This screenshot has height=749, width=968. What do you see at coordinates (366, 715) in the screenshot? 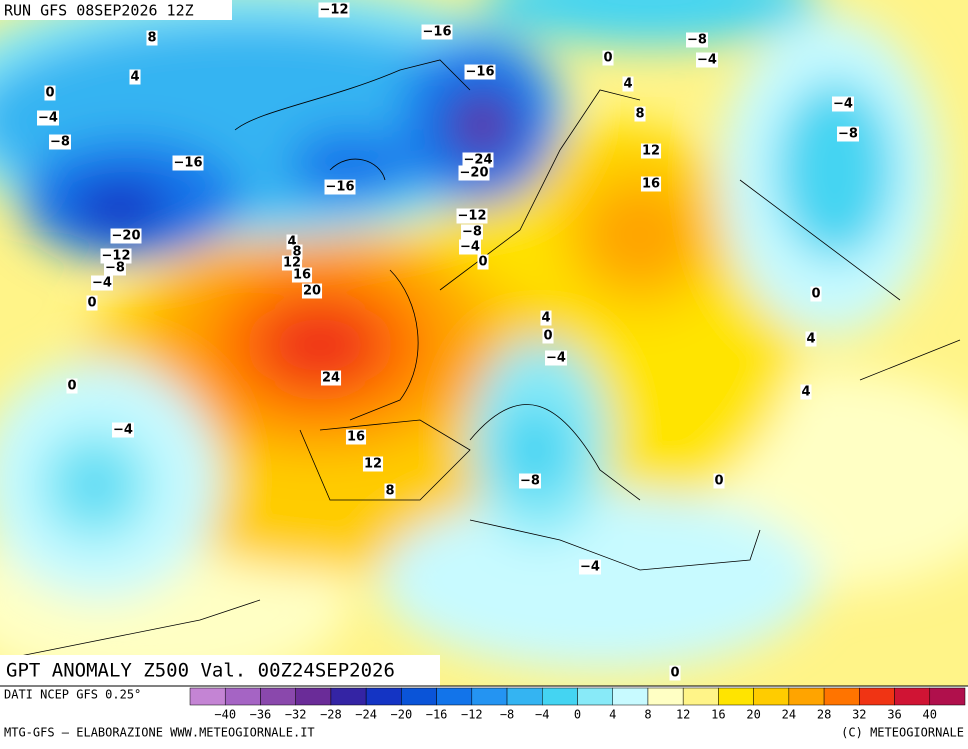
I see `legend-label: −24` at bounding box center [366, 715].